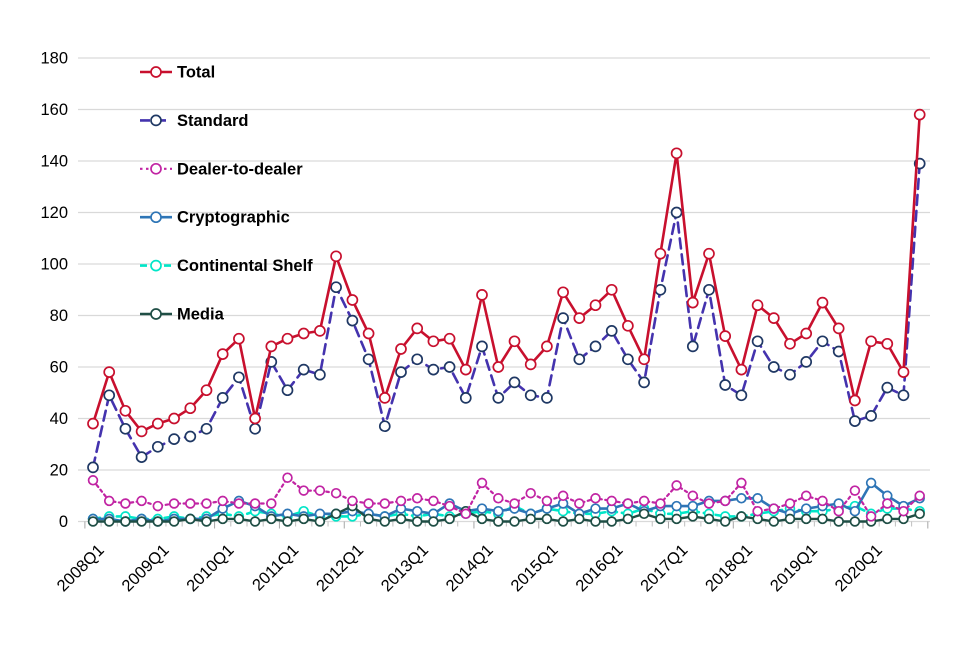 The width and height of the screenshot is (960, 645). Describe the element at coordinates (514, 521) in the screenshot. I see `data-point-media-2014Q3` at that location.